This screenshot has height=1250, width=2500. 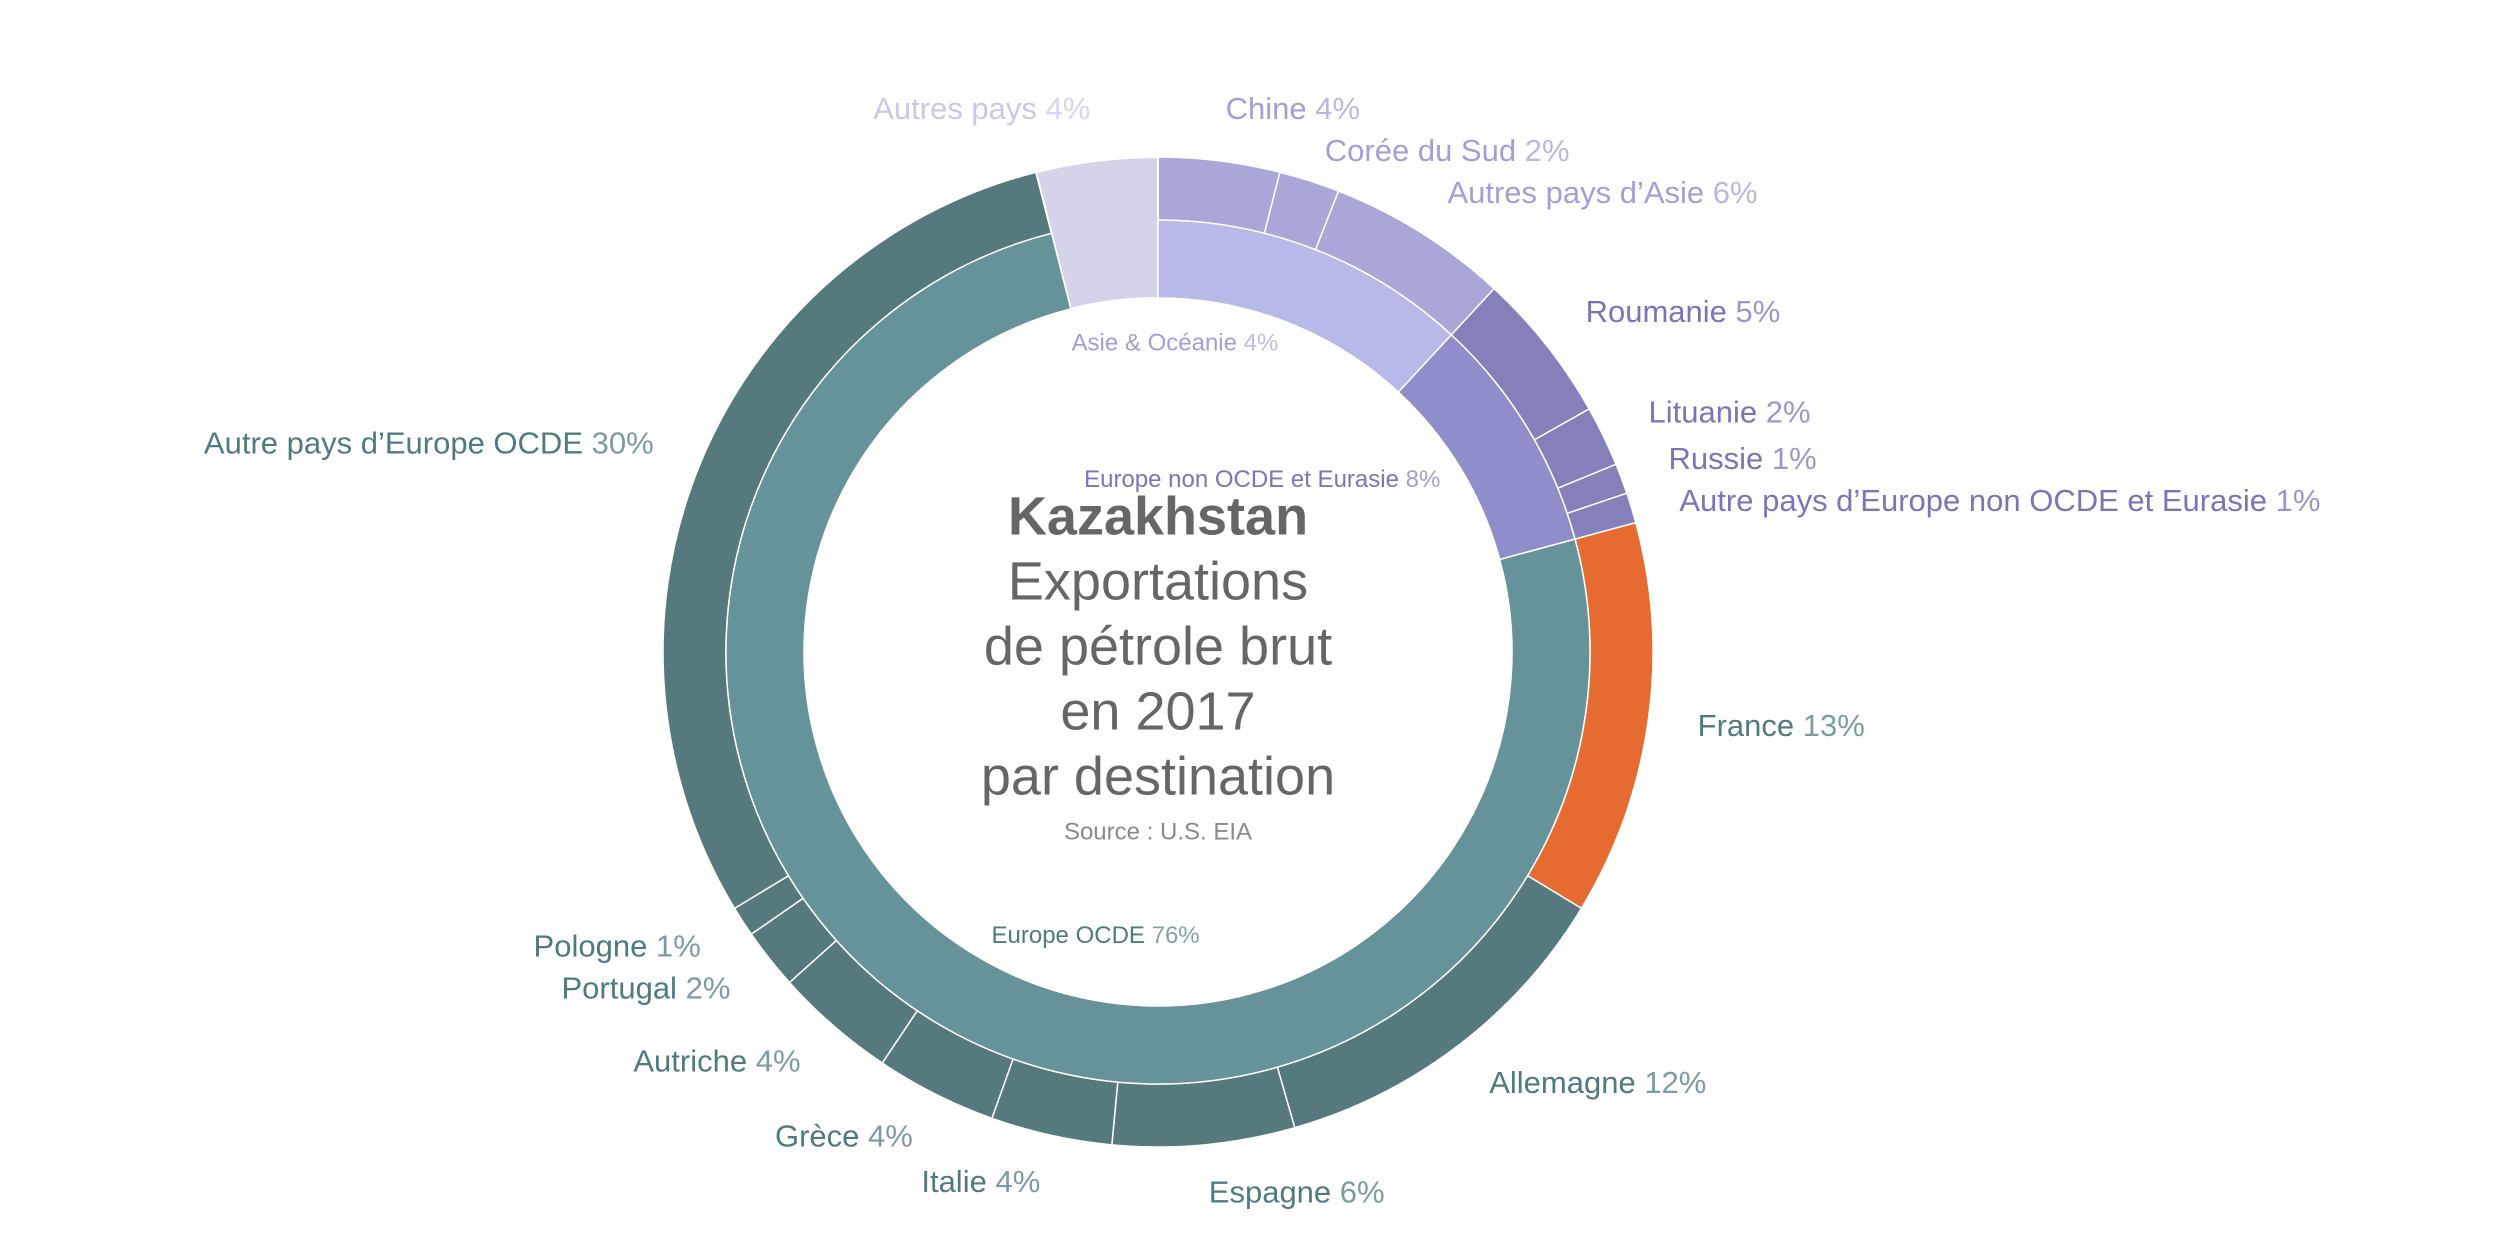 What do you see at coordinates (591, 946) in the screenshot?
I see `label-name: Pologne` at bounding box center [591, 946].